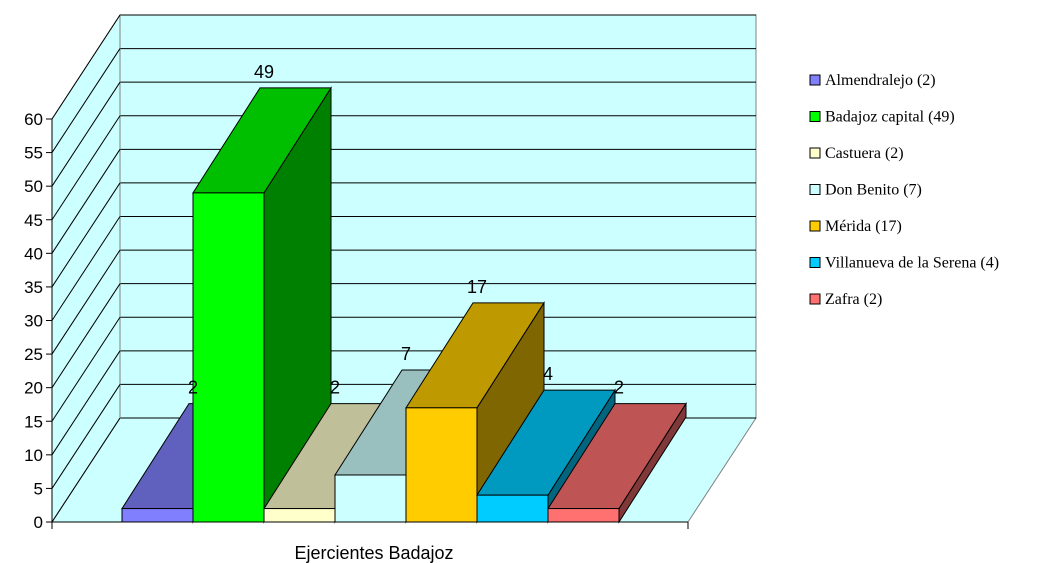 This screenshot has width=1064, height=563. Describe the element at coordinates (33, 153) in the screenshot. I see `y-tick-label: 55` at that location.